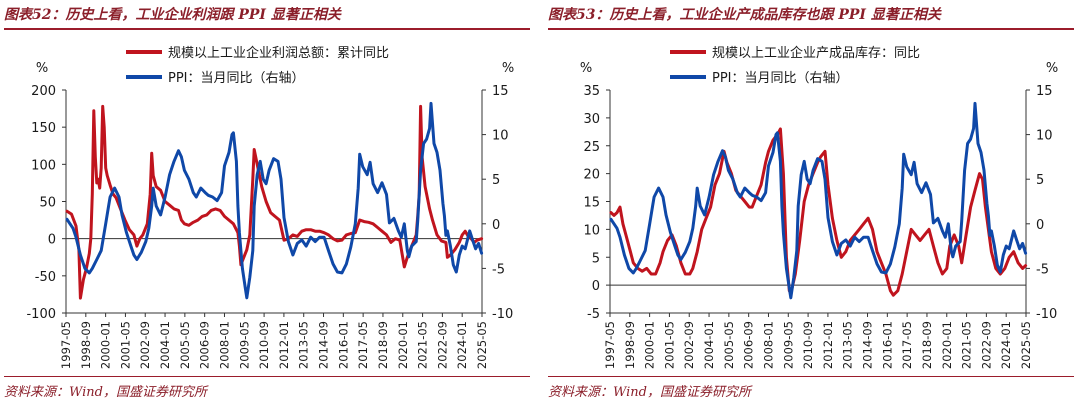 This screenshot has width=1080, height=408. Describe the element at coordinates (593, 314) in the screenshot. I see `left-tick-label: -5` at that location.